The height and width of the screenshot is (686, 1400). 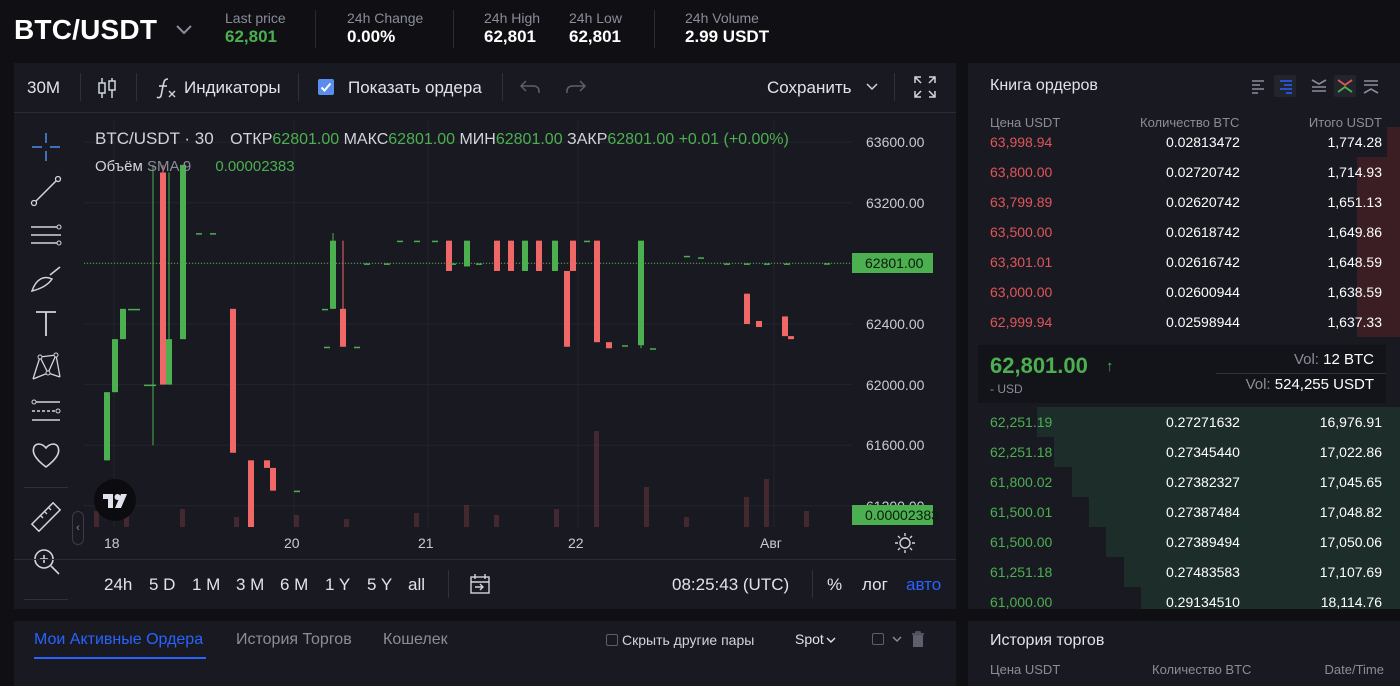 I want to click on ask-row: 63,998.94 0.02813472 1,774.28, so click(x=1184, y=142).